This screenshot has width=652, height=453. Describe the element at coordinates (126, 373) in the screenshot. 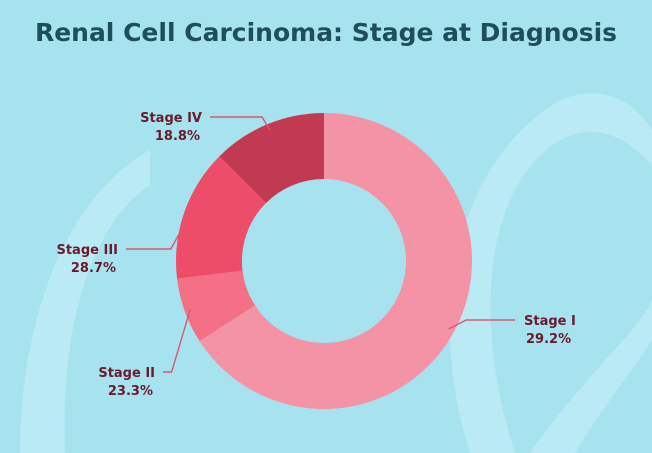

I see `label-name-stage-ii: Stage II` at that location.